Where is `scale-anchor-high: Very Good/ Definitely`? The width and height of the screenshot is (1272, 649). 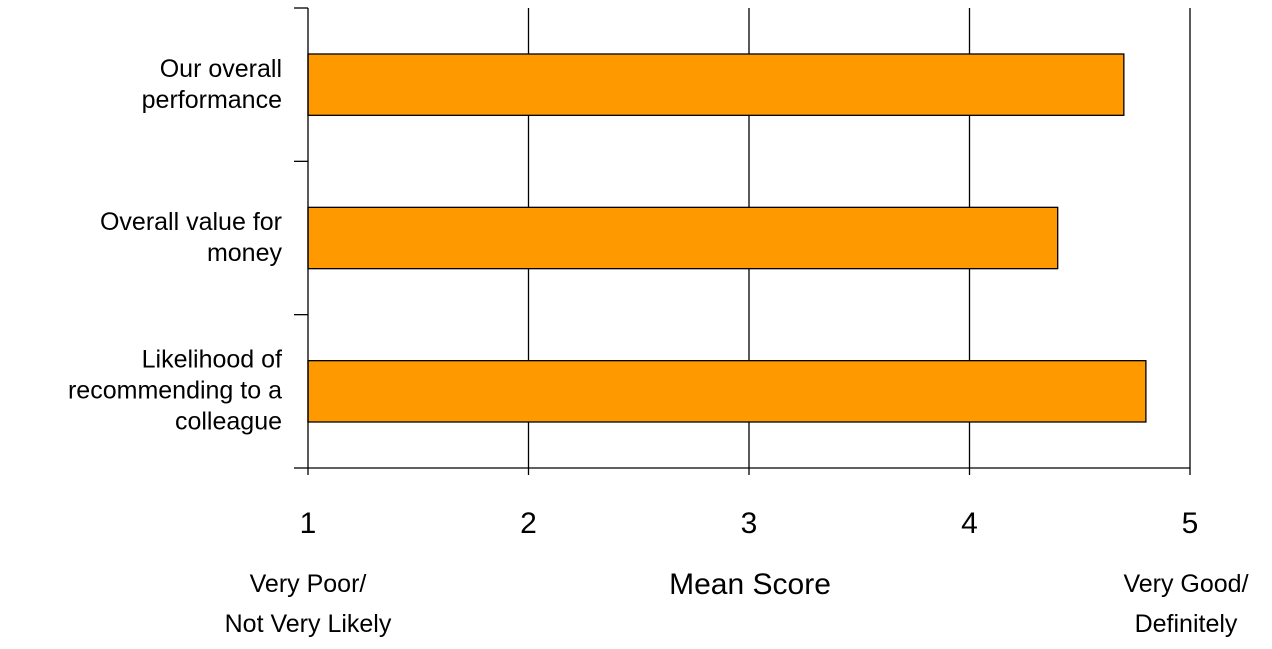
scale-anchor-high: Very Good/ Definitely is located at coordinates (1185, 604).